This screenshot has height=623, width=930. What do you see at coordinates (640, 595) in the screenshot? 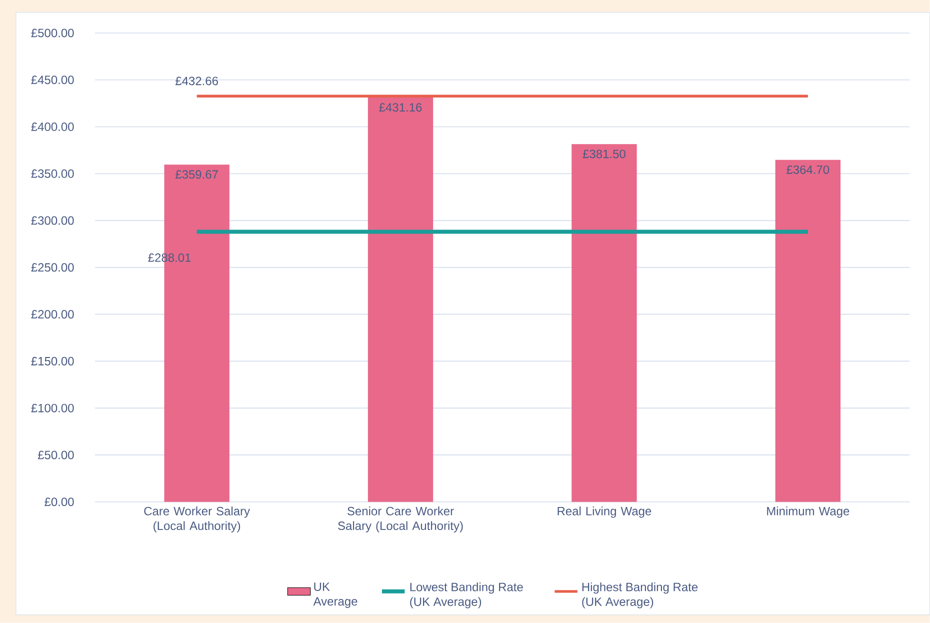
I see `legend-label: Highest Banding Rate (UK Average)` at bounding box center [640, 595].